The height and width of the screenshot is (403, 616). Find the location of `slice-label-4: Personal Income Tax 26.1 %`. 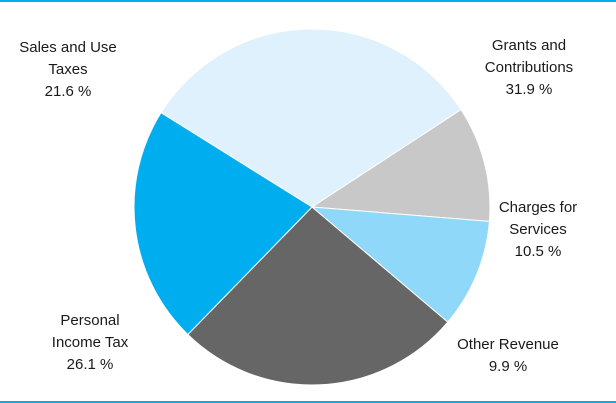

slice-label-4: Personal Income Tax 26.1 % is located at coordinates (90, 342).